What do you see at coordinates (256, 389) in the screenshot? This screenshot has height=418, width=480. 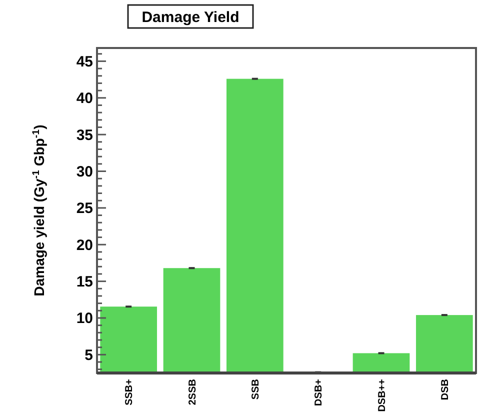 I see `x-tick-label: SSB` at bounding box center [256, 389].